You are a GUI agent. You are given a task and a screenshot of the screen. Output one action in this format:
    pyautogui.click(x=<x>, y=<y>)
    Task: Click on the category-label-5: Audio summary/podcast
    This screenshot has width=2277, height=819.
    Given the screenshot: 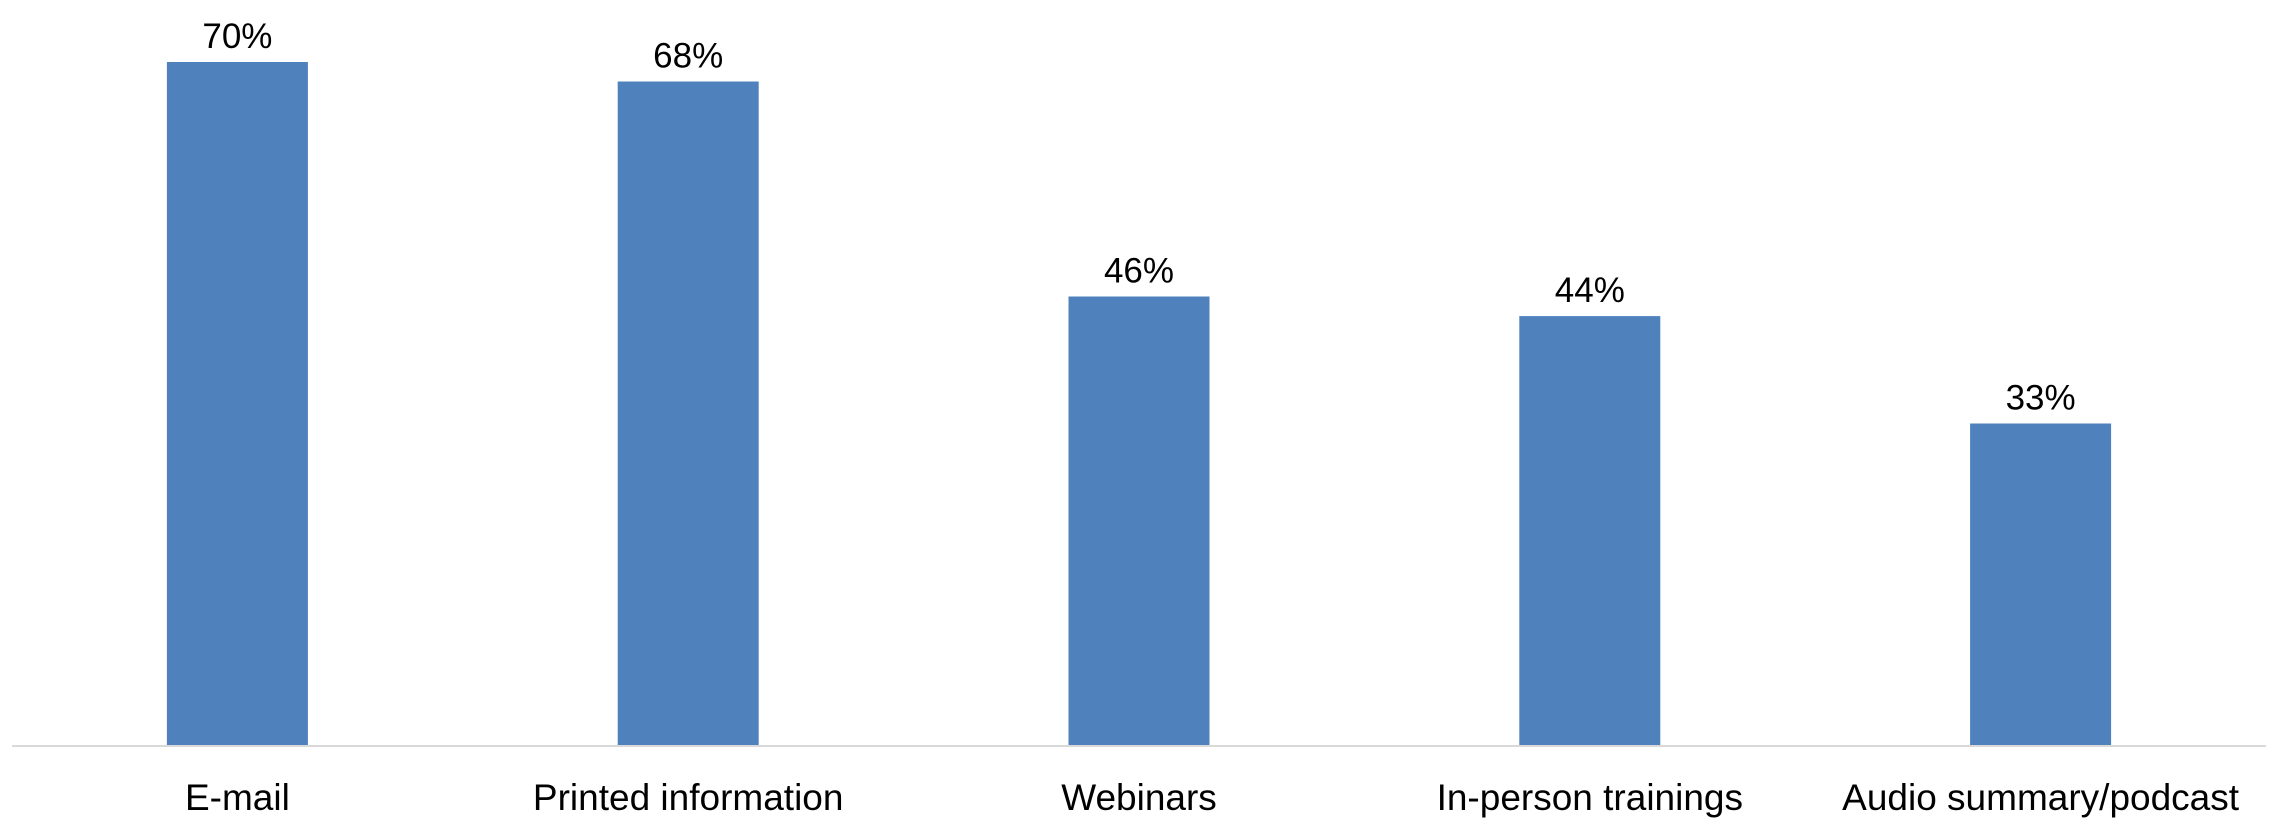 What is the action you would take?
    pyautogui.click(x=2041, y=797)
    